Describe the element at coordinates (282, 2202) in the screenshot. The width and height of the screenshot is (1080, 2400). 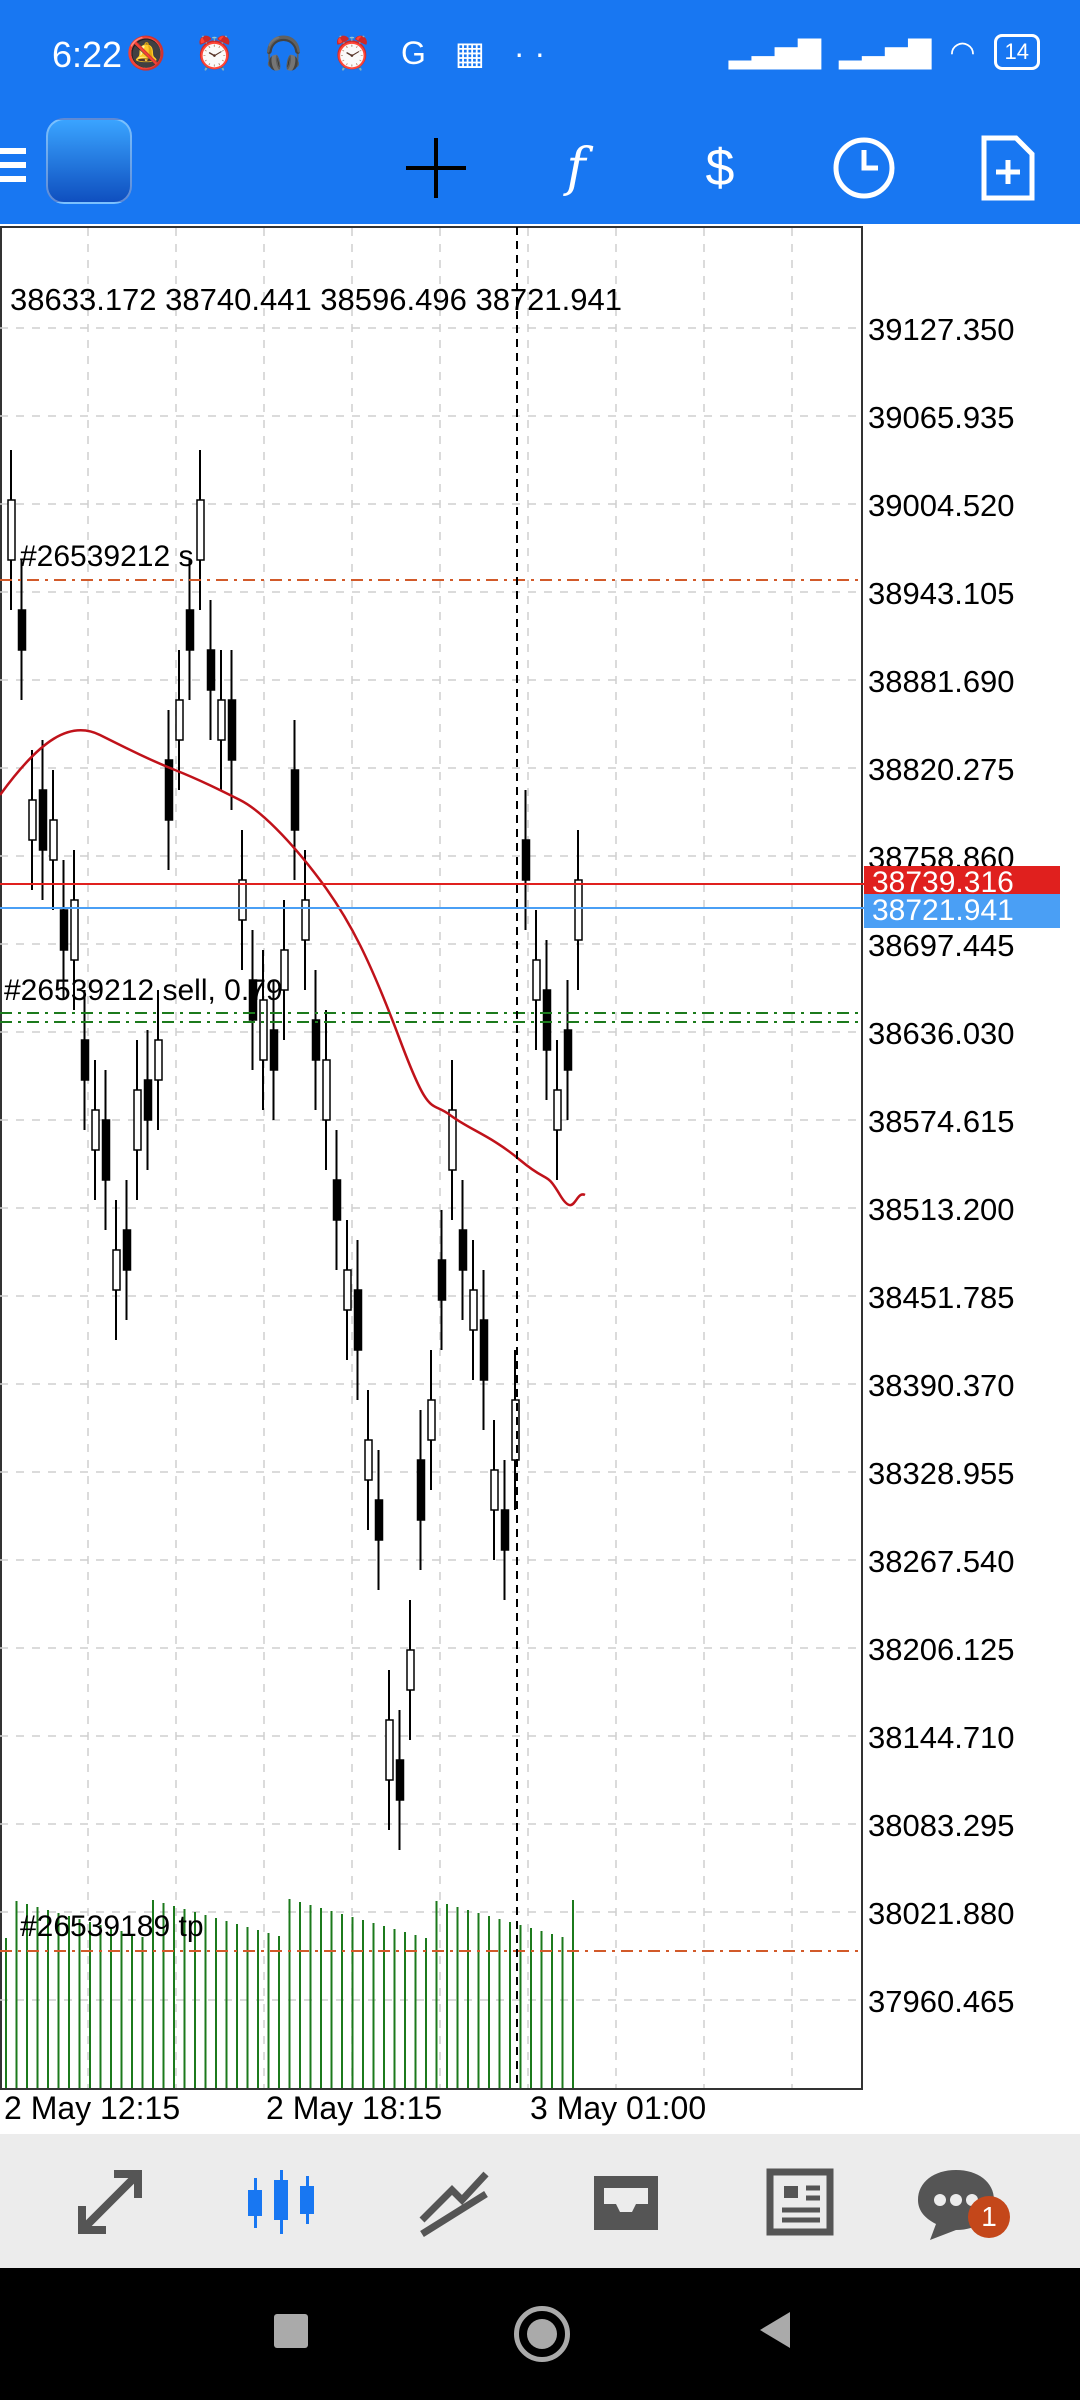
I see `chart-icon` at that location.